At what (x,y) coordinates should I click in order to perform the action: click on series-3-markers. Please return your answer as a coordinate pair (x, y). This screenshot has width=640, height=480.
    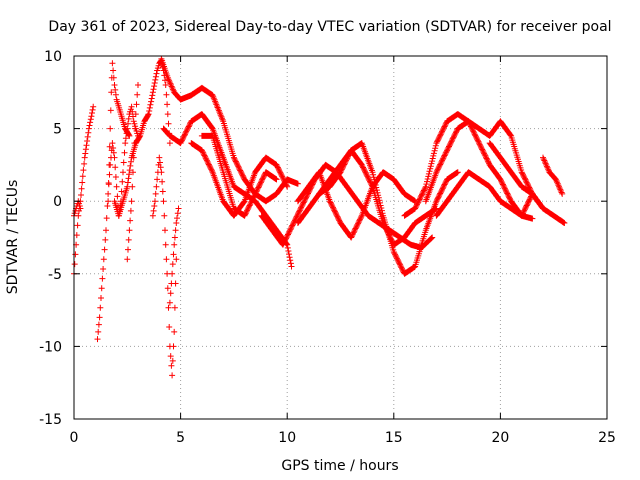
    Looking at the image, I should click on (117, 223).